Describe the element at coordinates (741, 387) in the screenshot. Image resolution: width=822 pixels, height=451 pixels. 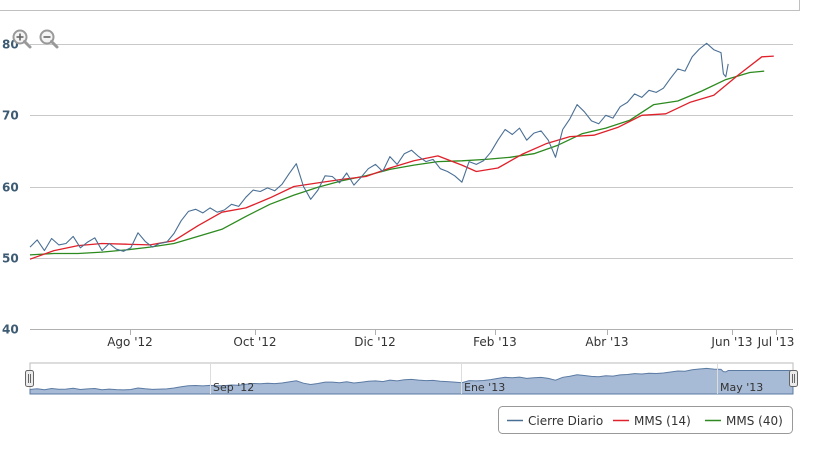
I see `navigator-tick-label: May '13` at that location.